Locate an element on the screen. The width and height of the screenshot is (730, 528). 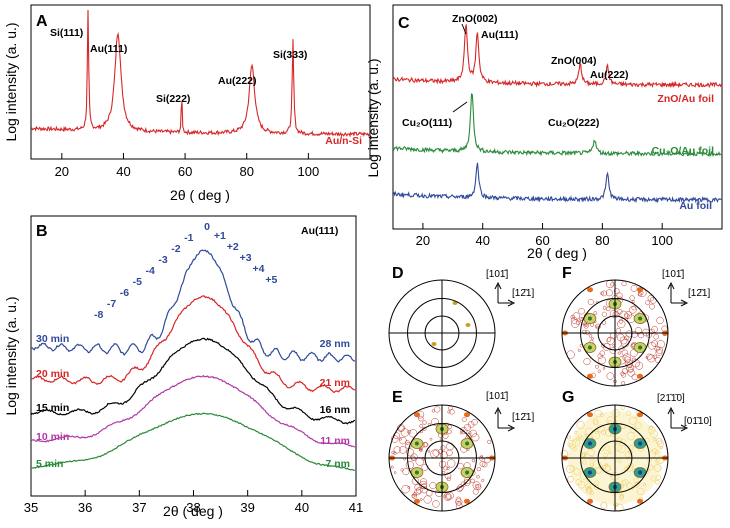
panel-c-xtick-label: 20 is located at coordinates (423, 240).